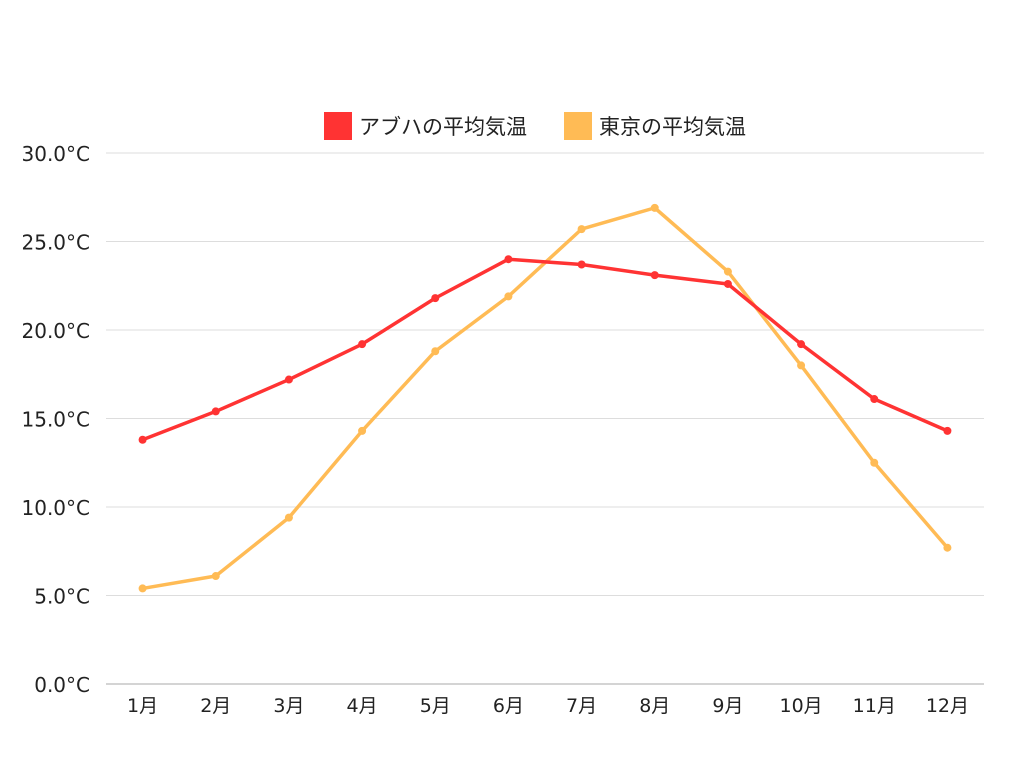 This screenshot has width=1024, height=772. I want to click on y-tick-label: 15.0°C, so click(56, 420).